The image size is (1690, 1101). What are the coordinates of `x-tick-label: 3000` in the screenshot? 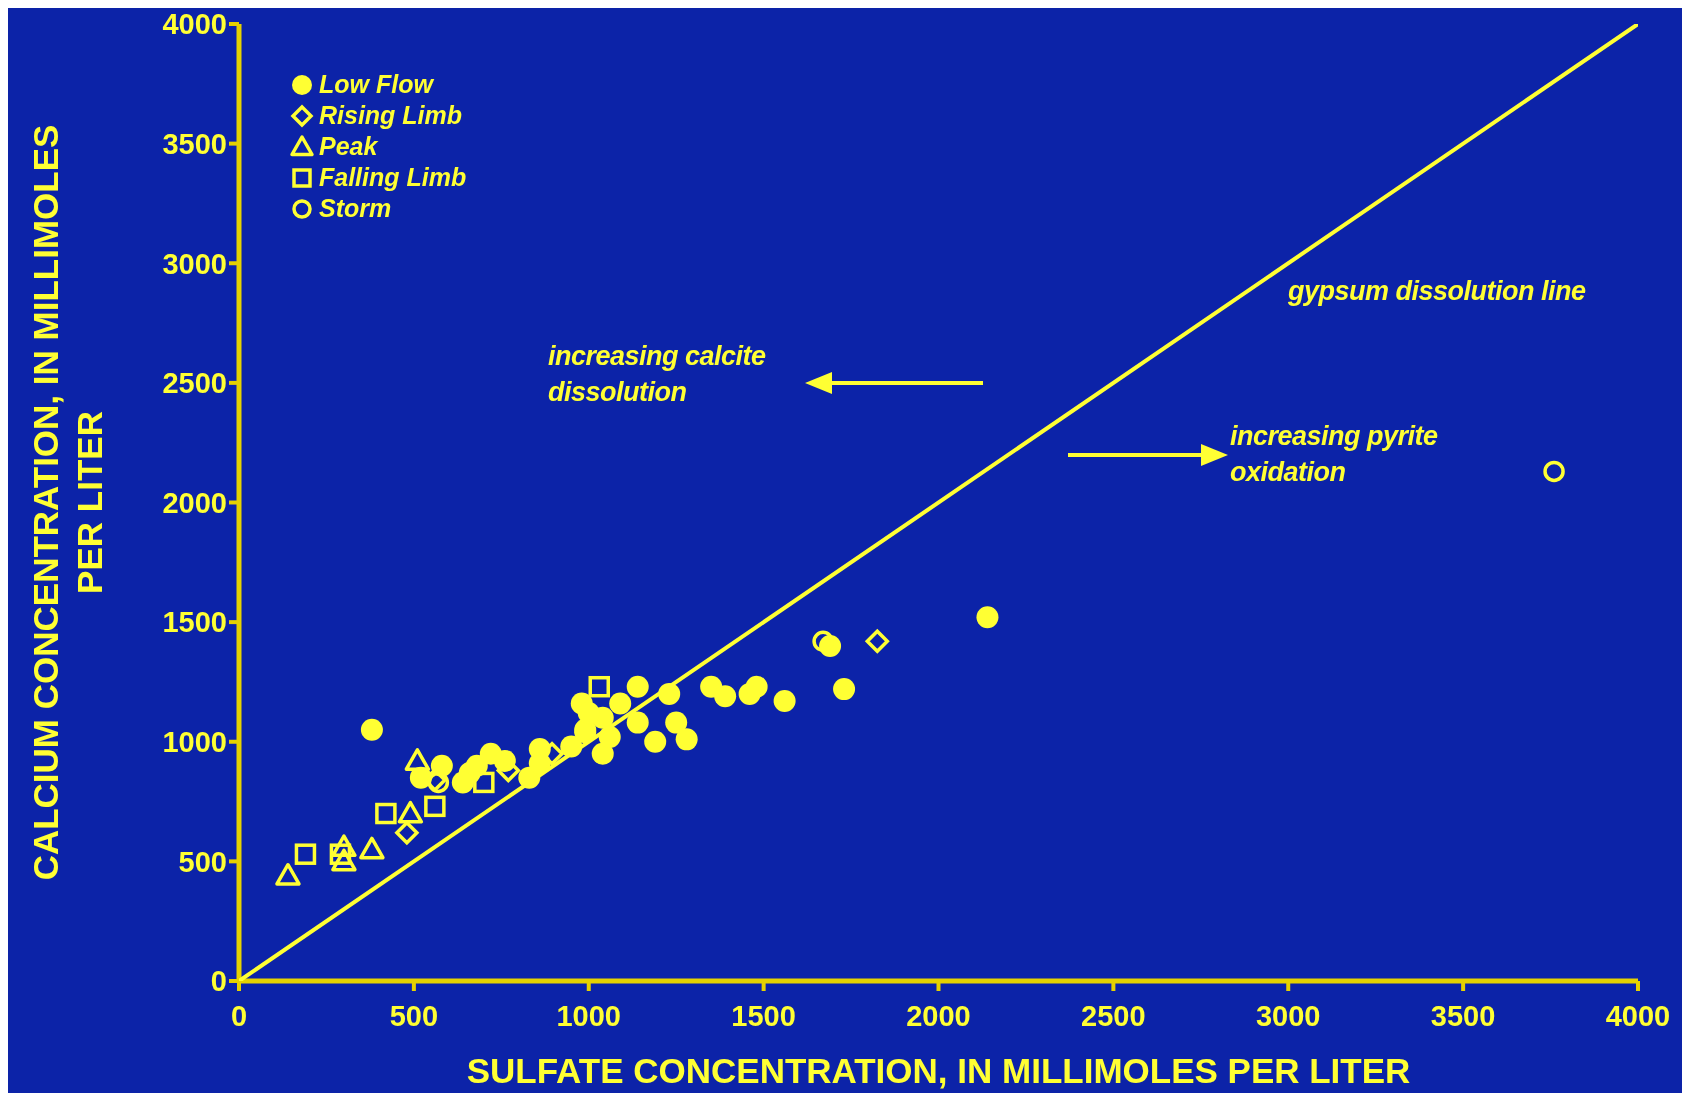 It's located at (1288, 1015).